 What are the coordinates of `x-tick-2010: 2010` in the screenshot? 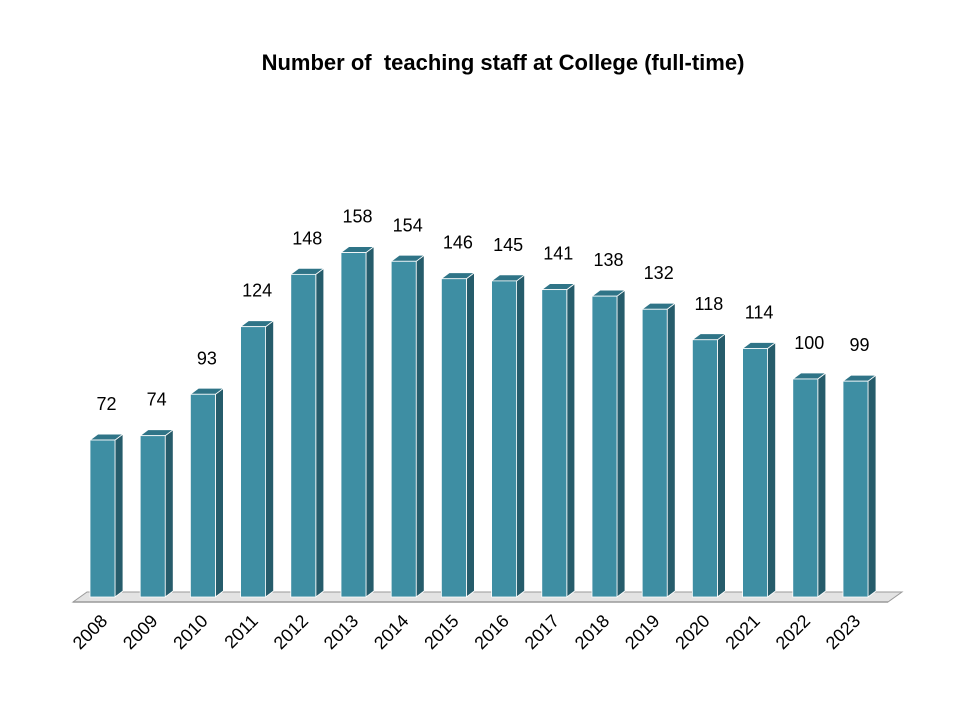 It's located at (190, 632).